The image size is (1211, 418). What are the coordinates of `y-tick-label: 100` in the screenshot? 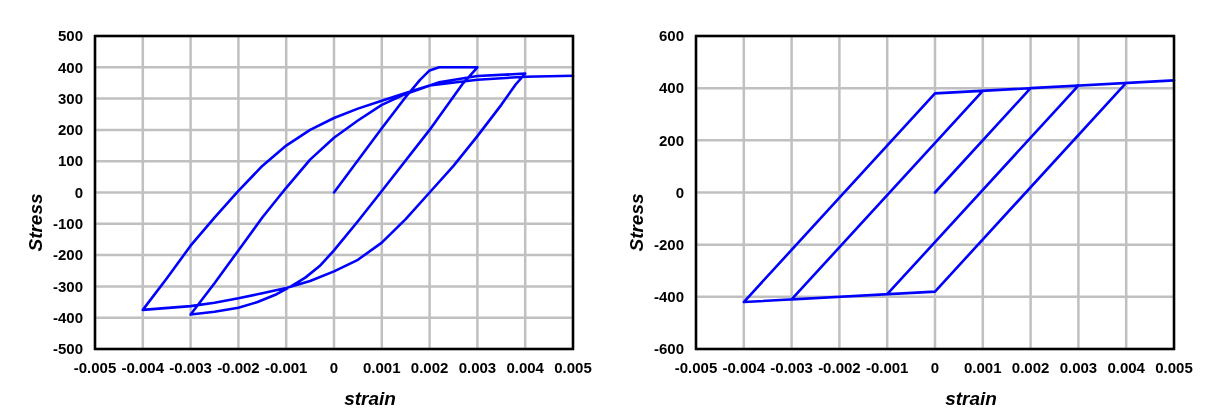 It's located at (70, 161).